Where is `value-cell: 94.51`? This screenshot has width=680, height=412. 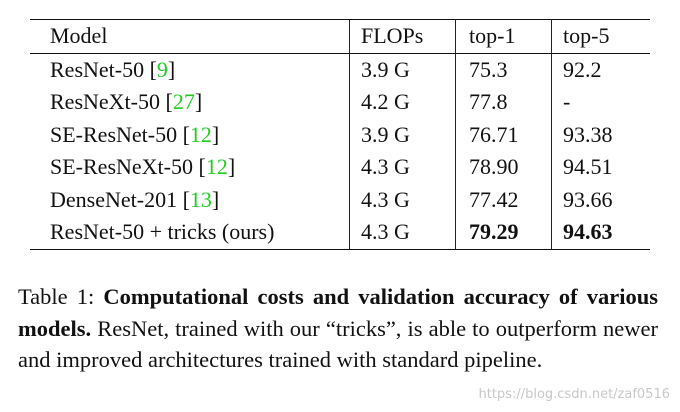 value-cell: 94.51 is located at coordinates (600, 167).